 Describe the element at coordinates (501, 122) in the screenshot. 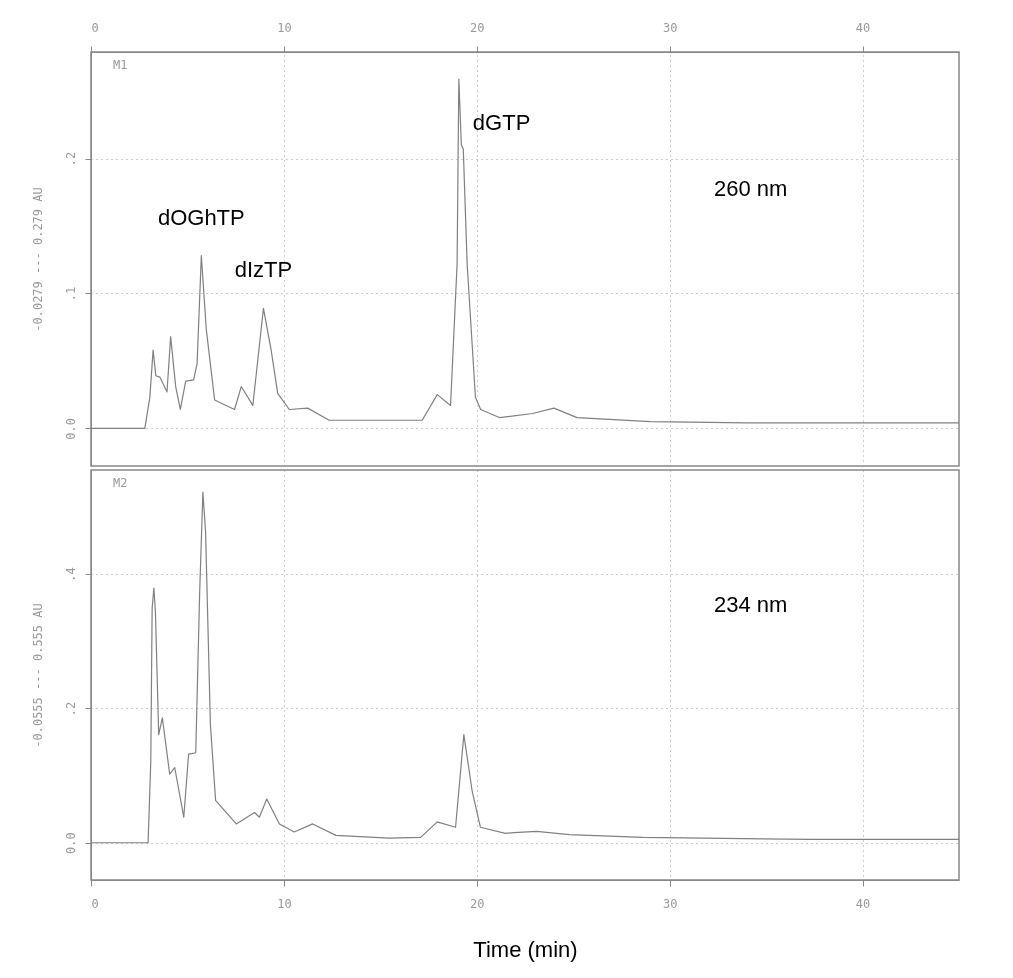

I see `annotation: dGTP` at that location.